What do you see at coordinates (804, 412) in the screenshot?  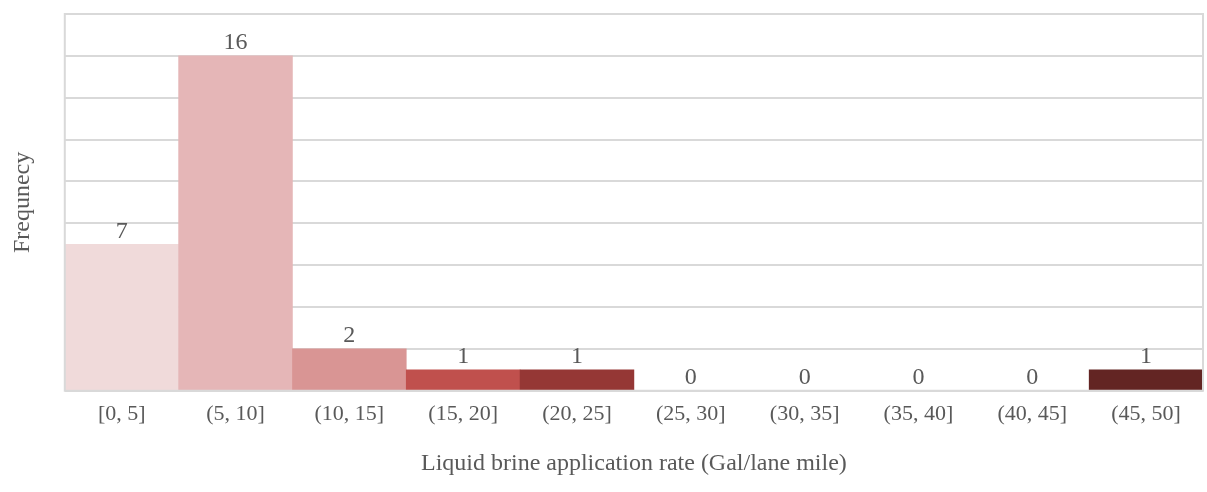 I see `x-tick-label: (30, 35]` at bounding box center [804, 412].